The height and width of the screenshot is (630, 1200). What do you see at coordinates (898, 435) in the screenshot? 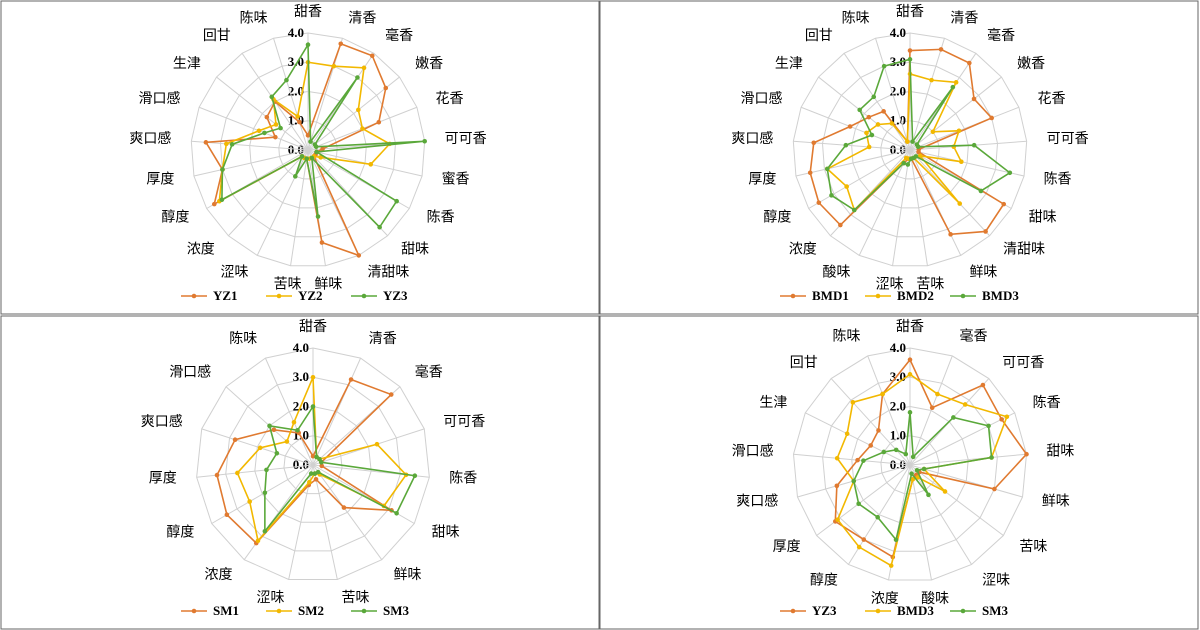
I see `r-tick-label: 1.0` at bounding box center [898, 435].